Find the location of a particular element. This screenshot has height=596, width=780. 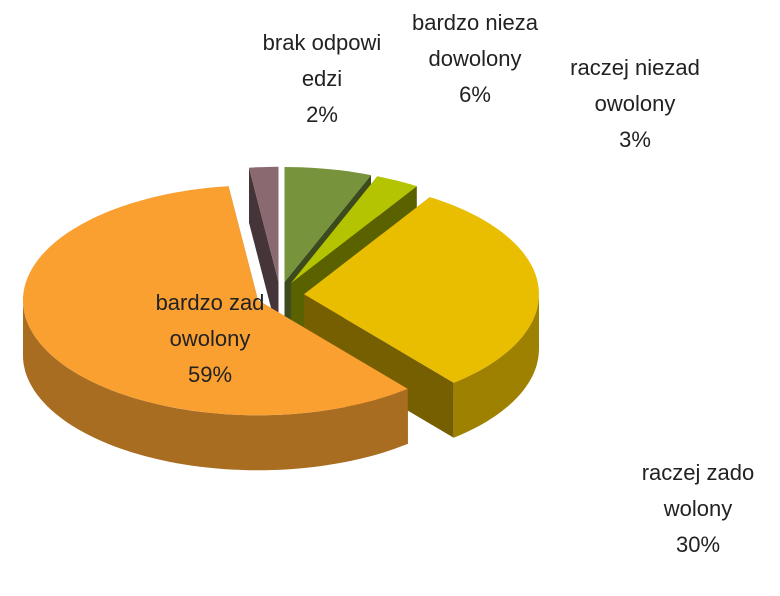

slice-label: raczej niezadowolony 3% is located at coordinates (635, 104).